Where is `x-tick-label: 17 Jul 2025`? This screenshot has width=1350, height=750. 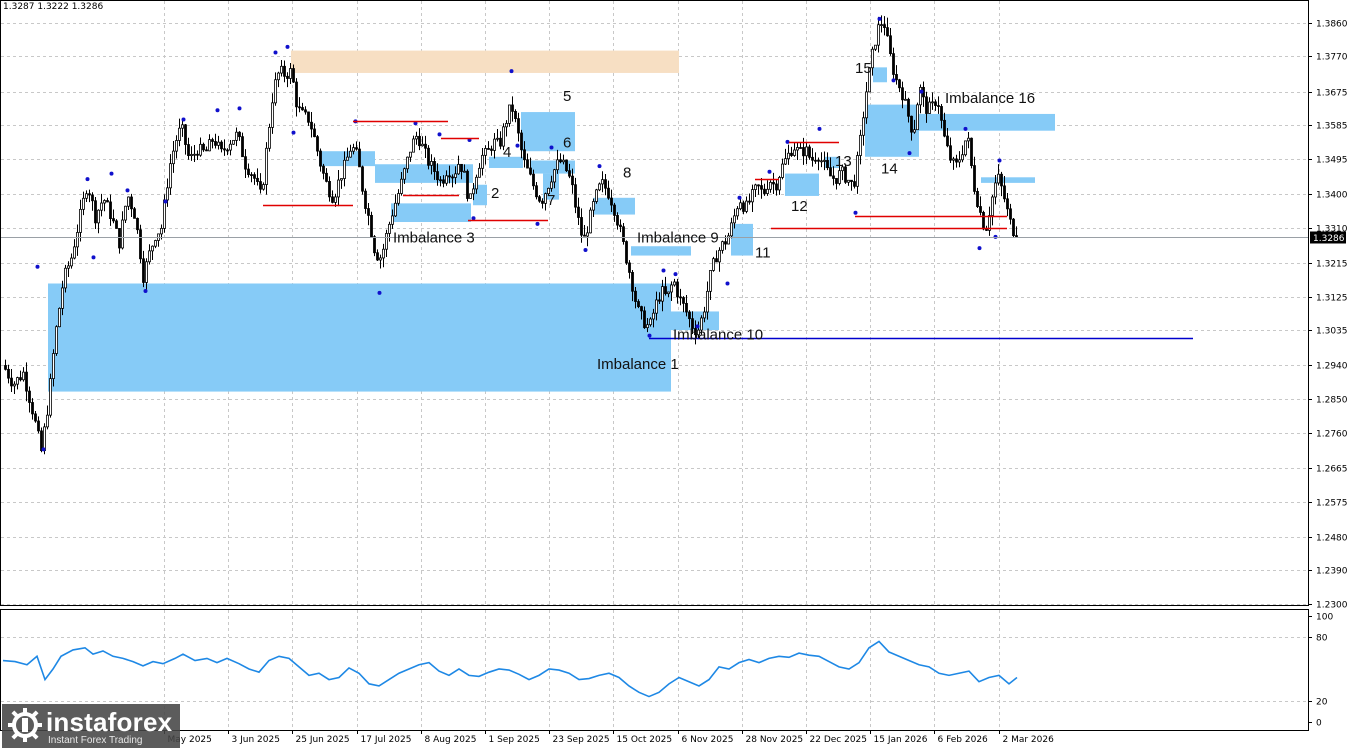 x-tick-label: 17 Jul 2025 is located at coordinates (386, 740).